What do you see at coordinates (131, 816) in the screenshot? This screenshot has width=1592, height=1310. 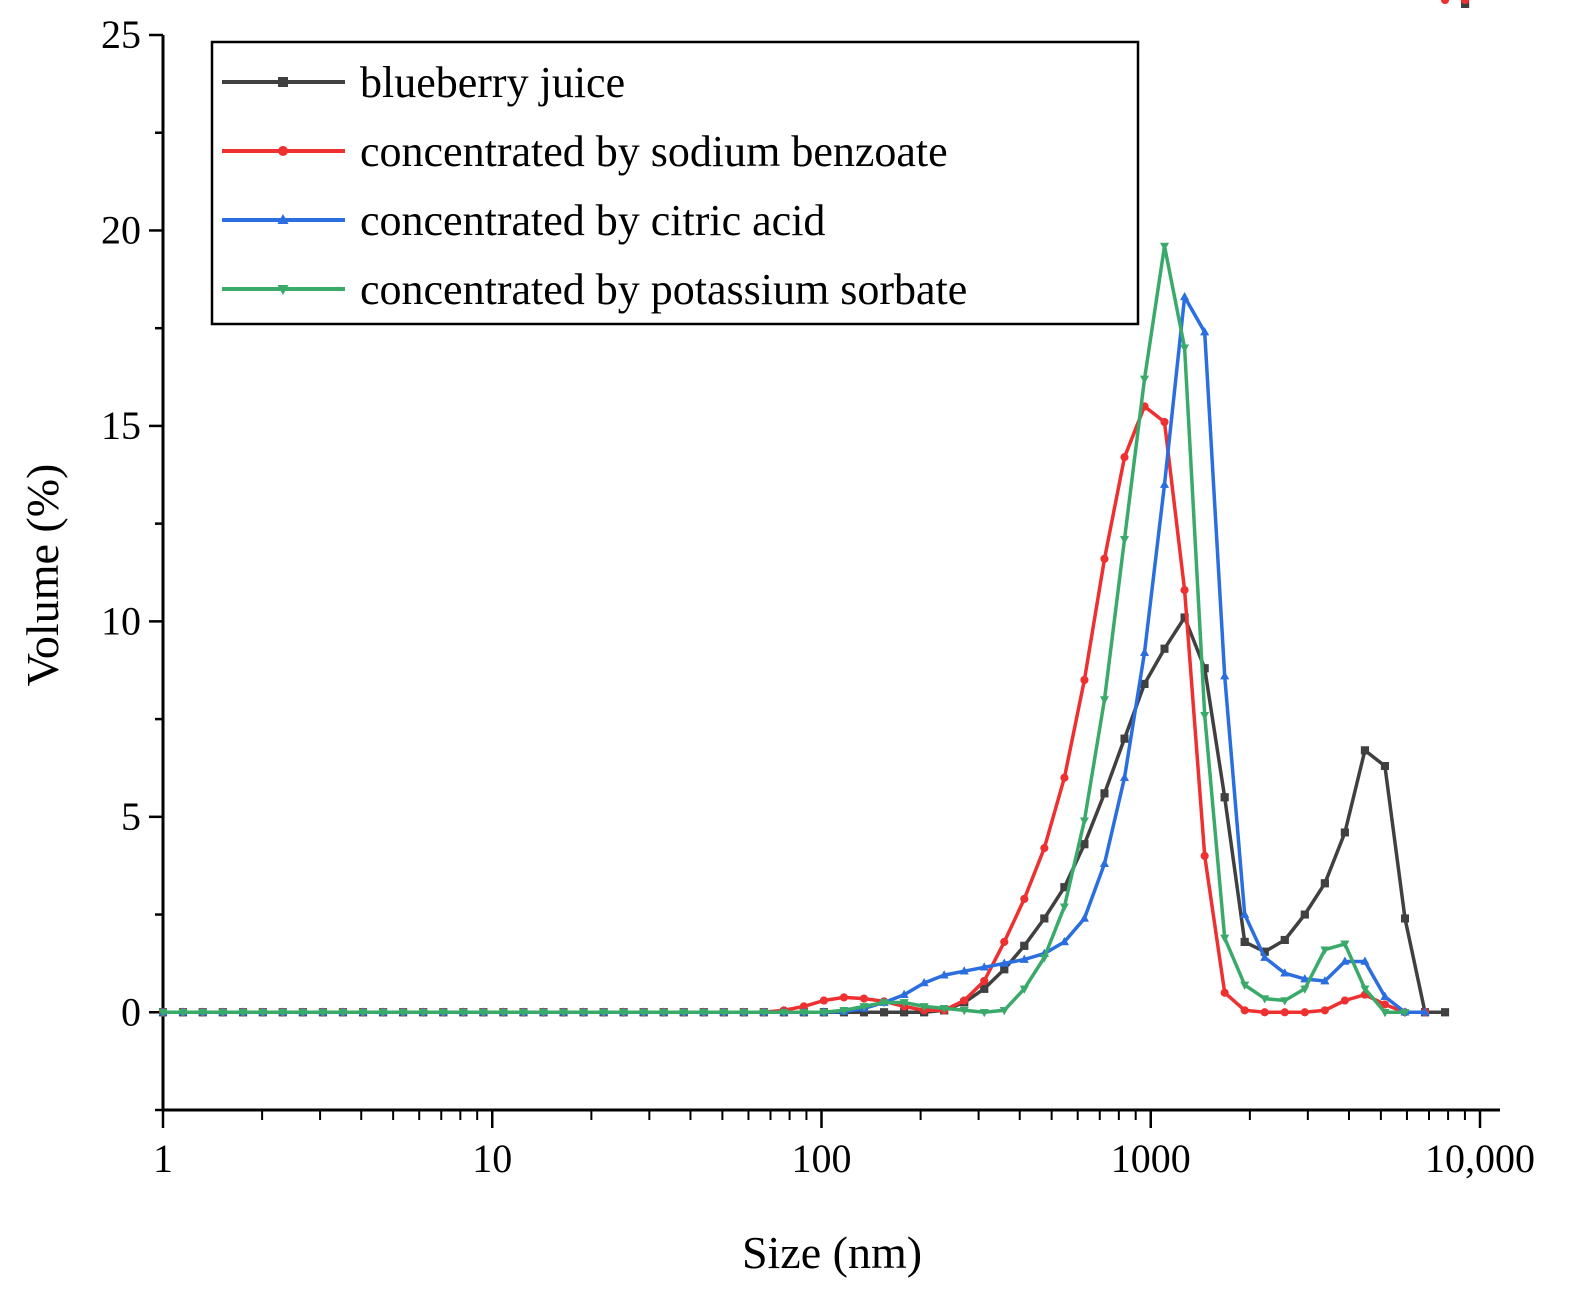 I see `y-tick-label: 5` at bounding box center [131, 816].